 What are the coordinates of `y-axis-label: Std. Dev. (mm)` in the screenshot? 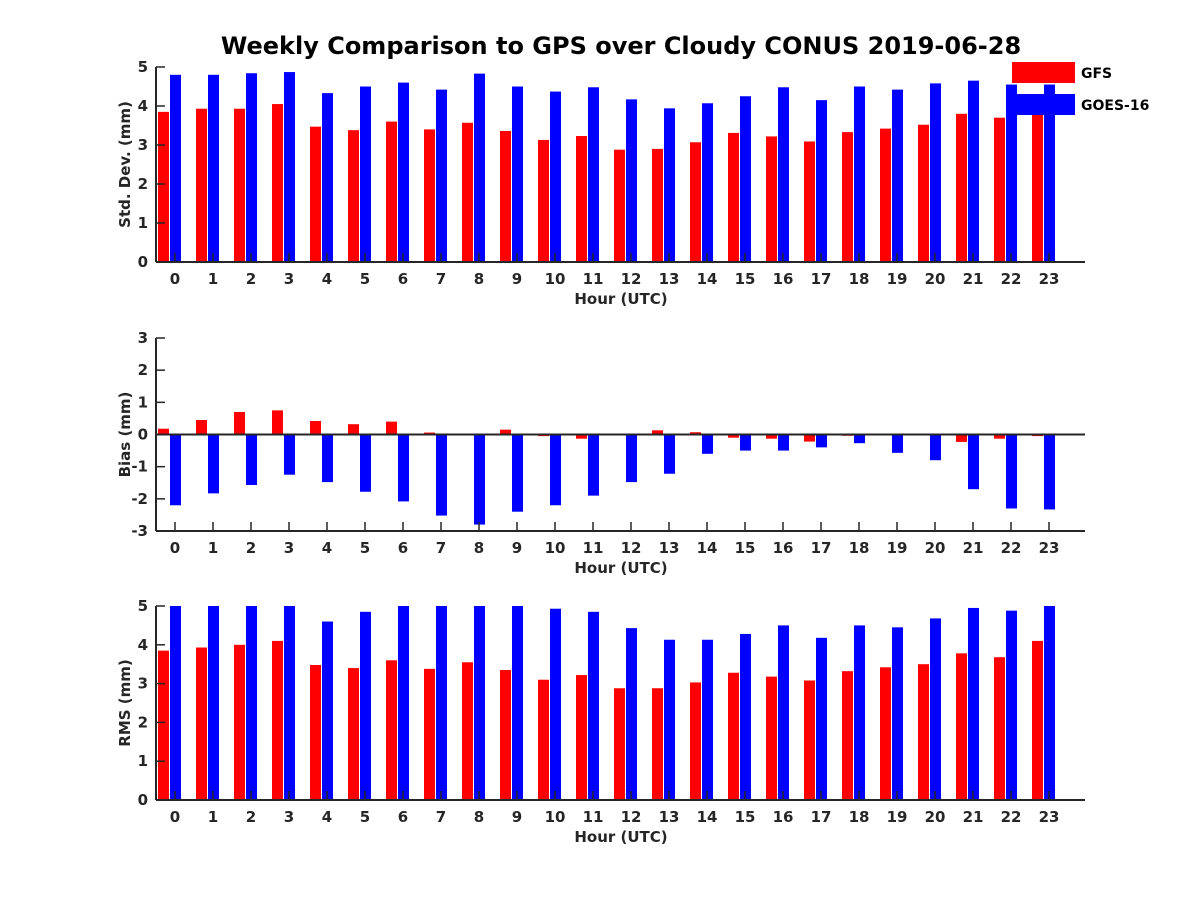 It's located at (125, 164).